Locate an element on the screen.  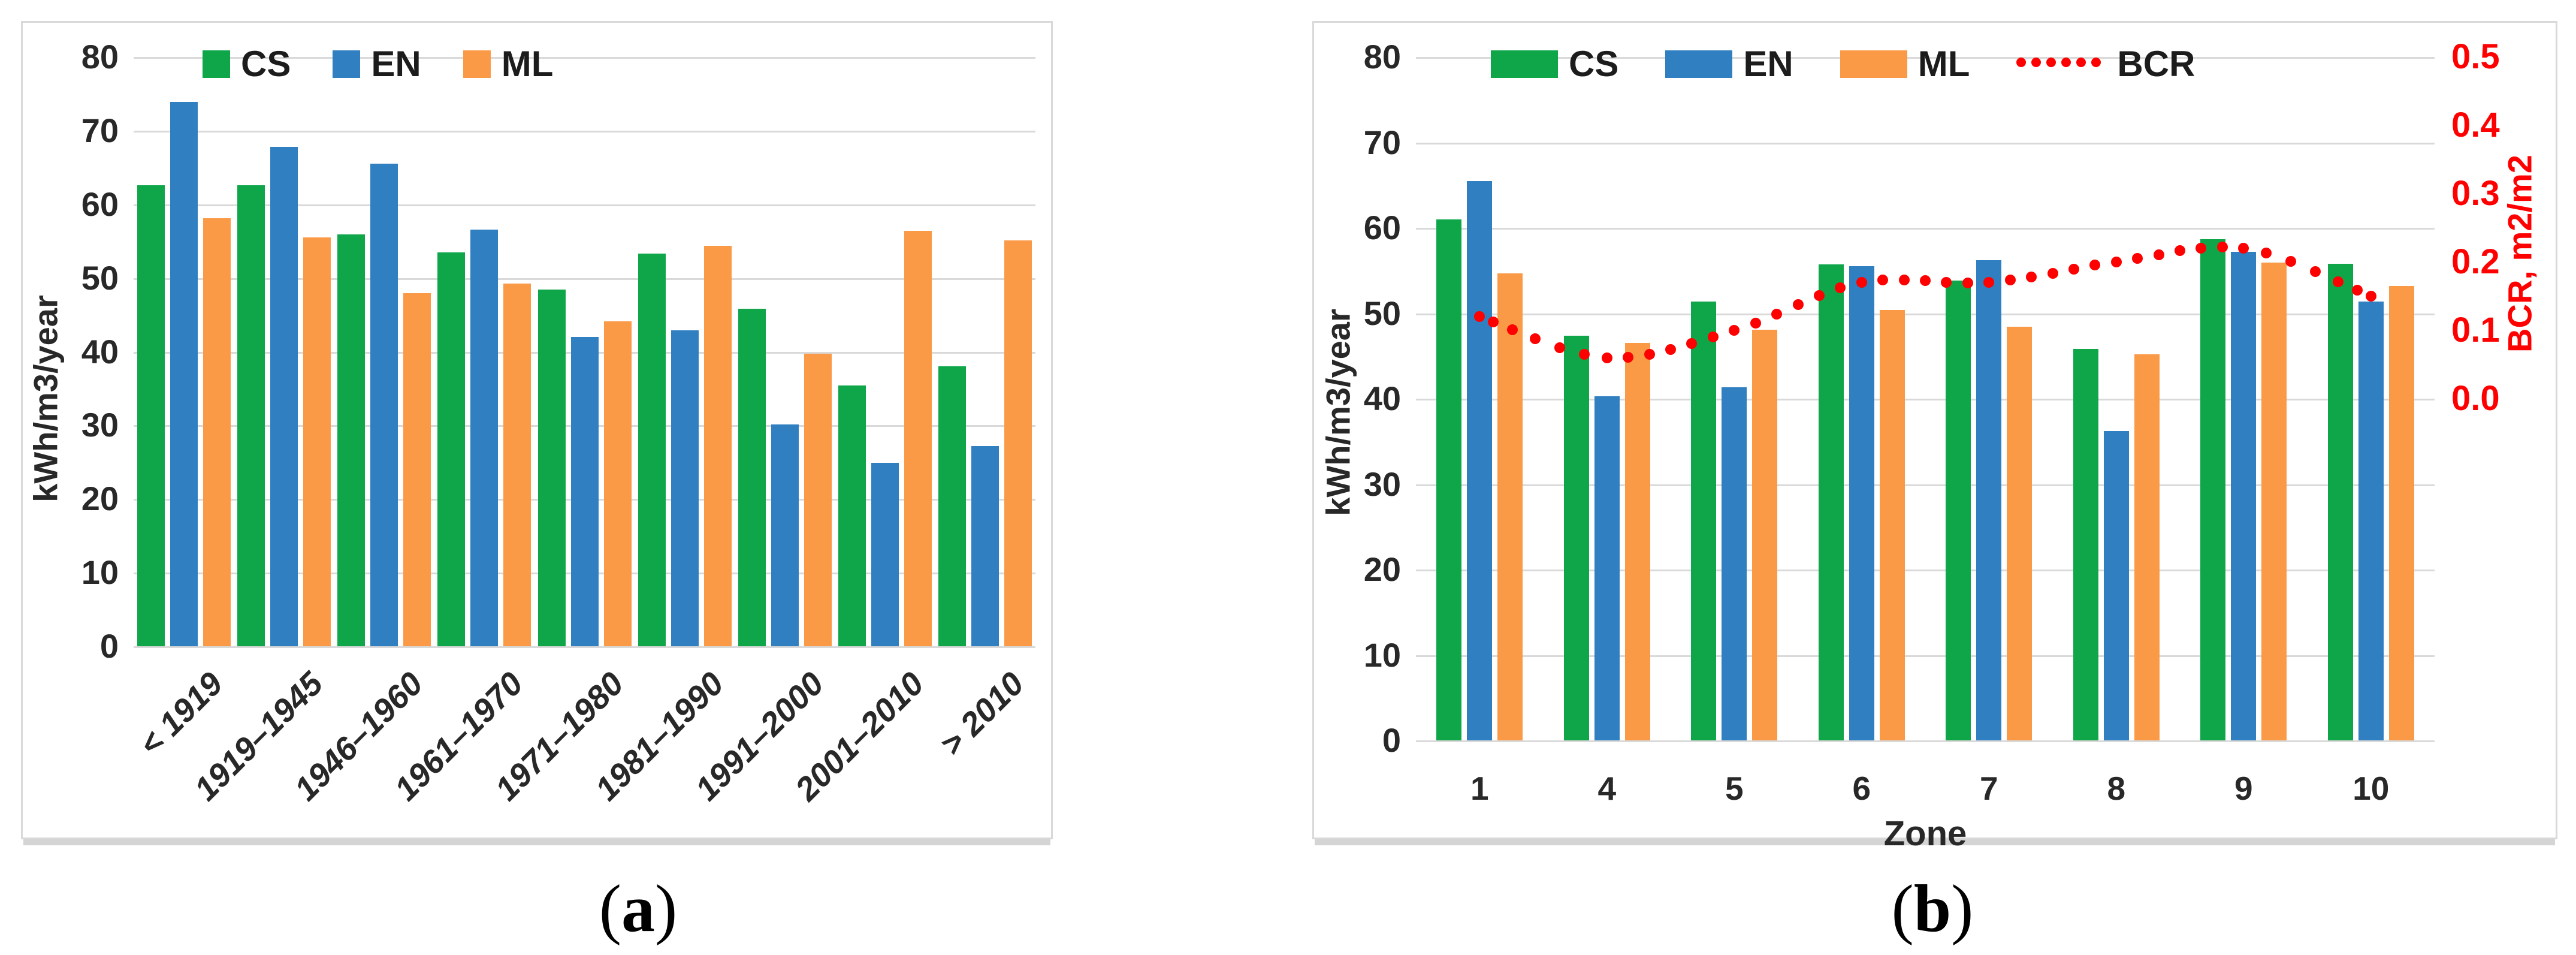
x-tick-label-6: 1981–1990 is located at coordinates (659, 736).